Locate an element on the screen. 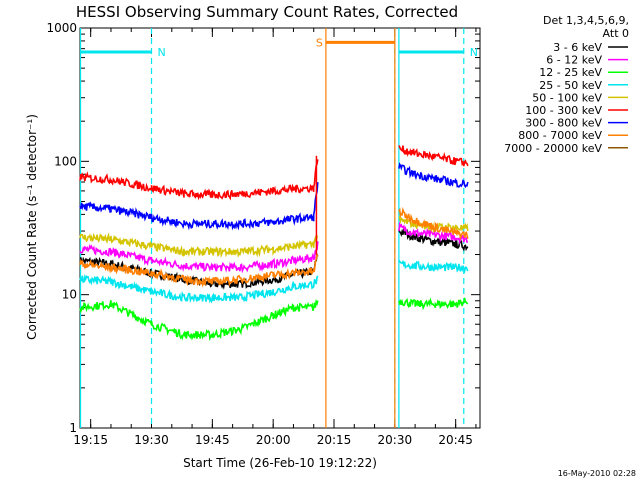 The image size is (640, 480). x-tick-label: 20:30 is located at coordinates (395, 440).